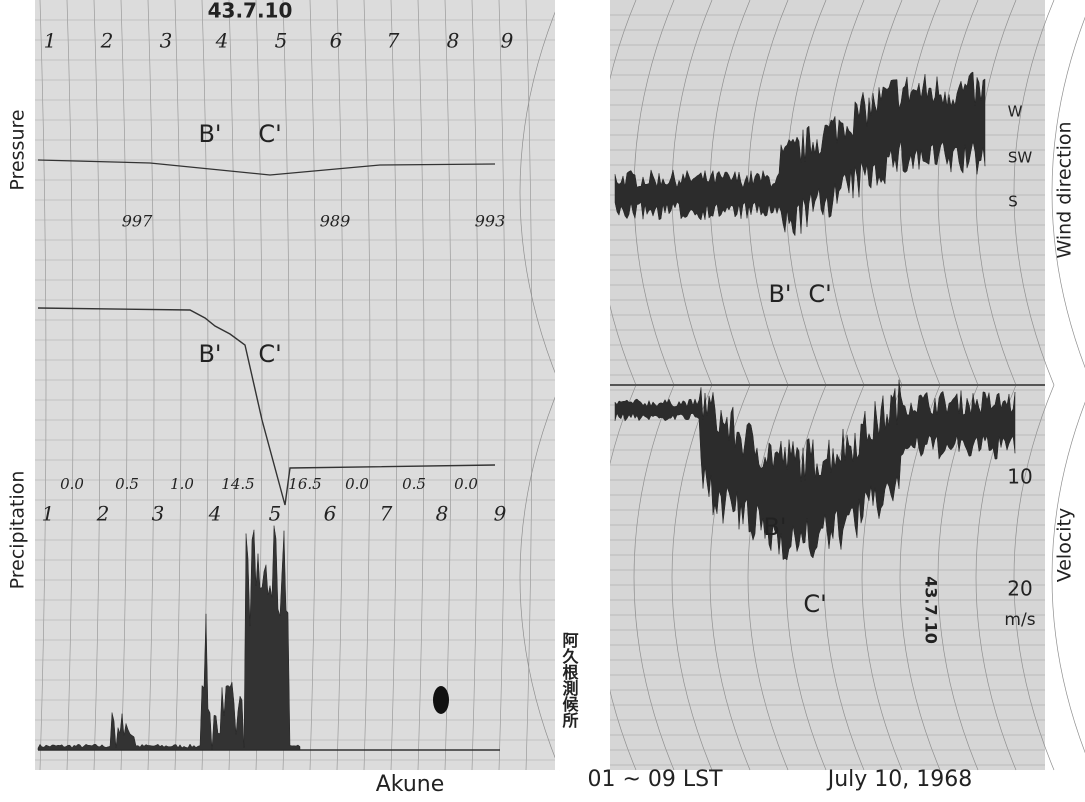 The width and height of the screenshot is (1085, 802). I want to click on velocity-label: Velocity, so click(1065, 545).